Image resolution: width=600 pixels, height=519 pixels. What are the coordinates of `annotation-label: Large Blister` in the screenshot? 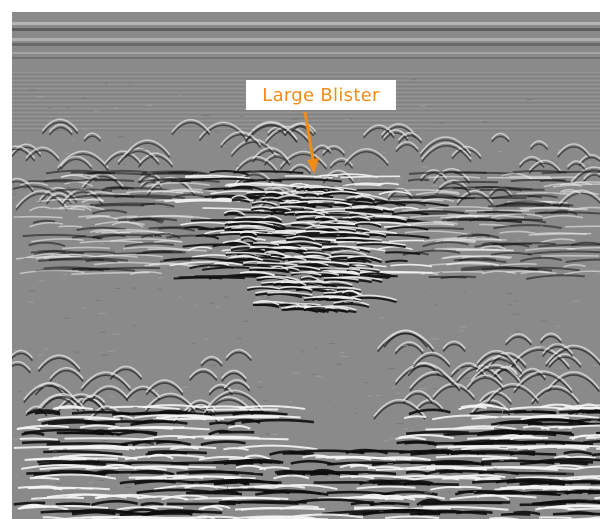 It's located at (321, 95).